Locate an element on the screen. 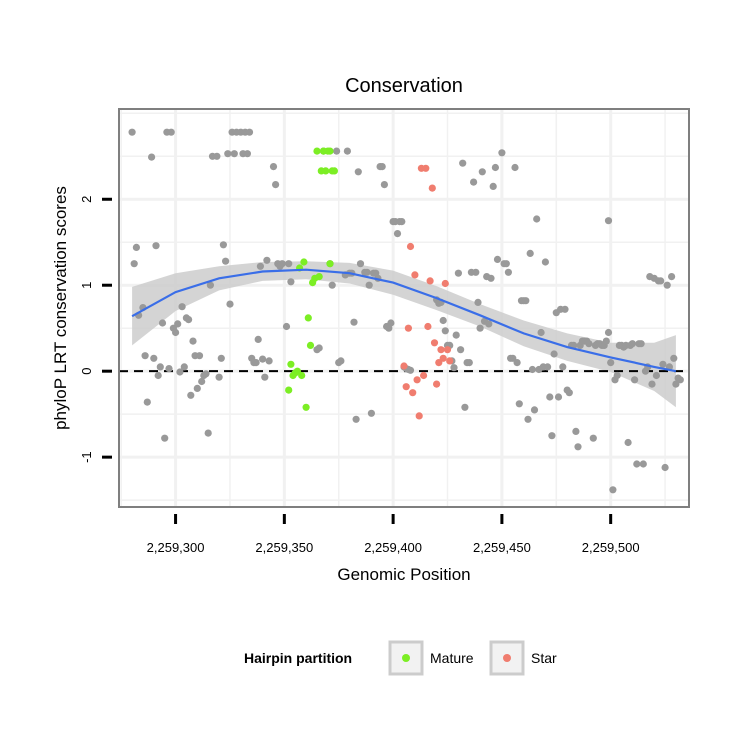  x-axis-title: Genomic Position is located at coordinates (403, 574).